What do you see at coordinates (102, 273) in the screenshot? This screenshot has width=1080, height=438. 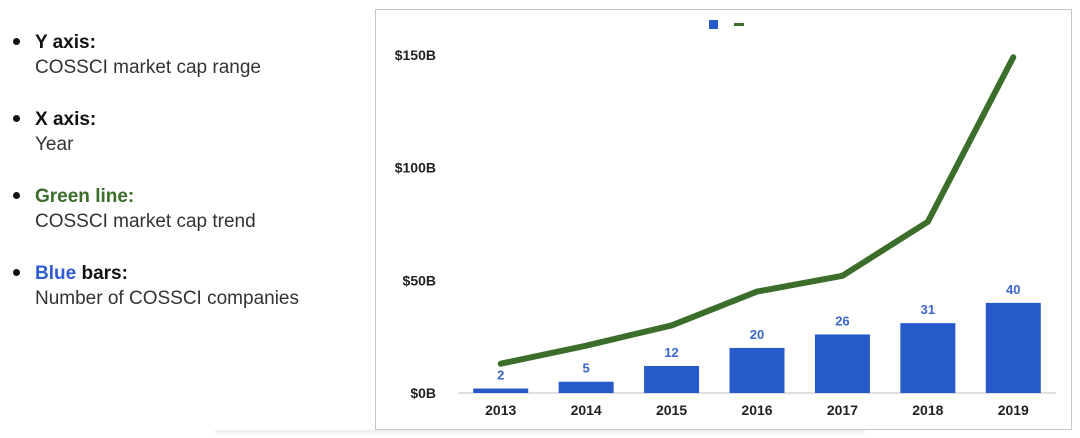 I see `legend-head-text: bars:` at bounding box center [102, 273].